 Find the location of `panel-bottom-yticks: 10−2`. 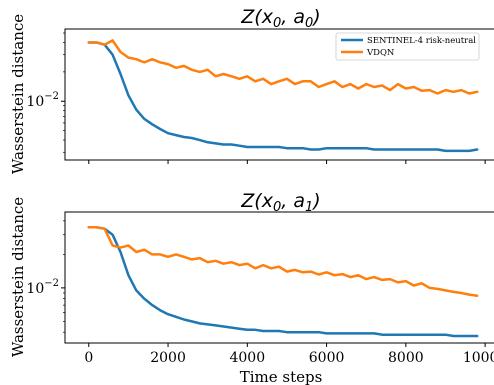

panel-bottom-yticks: 10−2 is located at coordinates (45, 276).